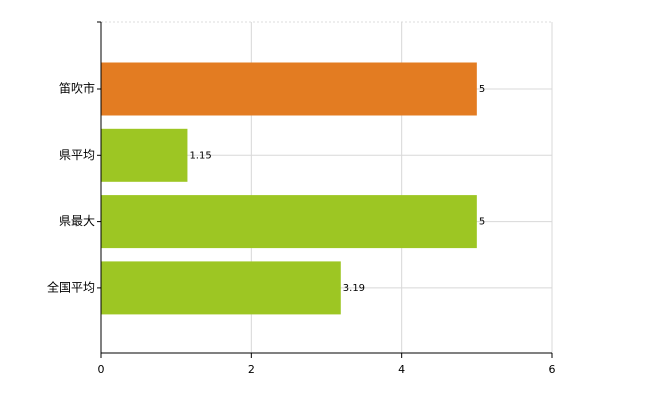  Describe the element at coordinates (77, 221) in the screenshot. I see `y-tick-label: 県最大` at that location.